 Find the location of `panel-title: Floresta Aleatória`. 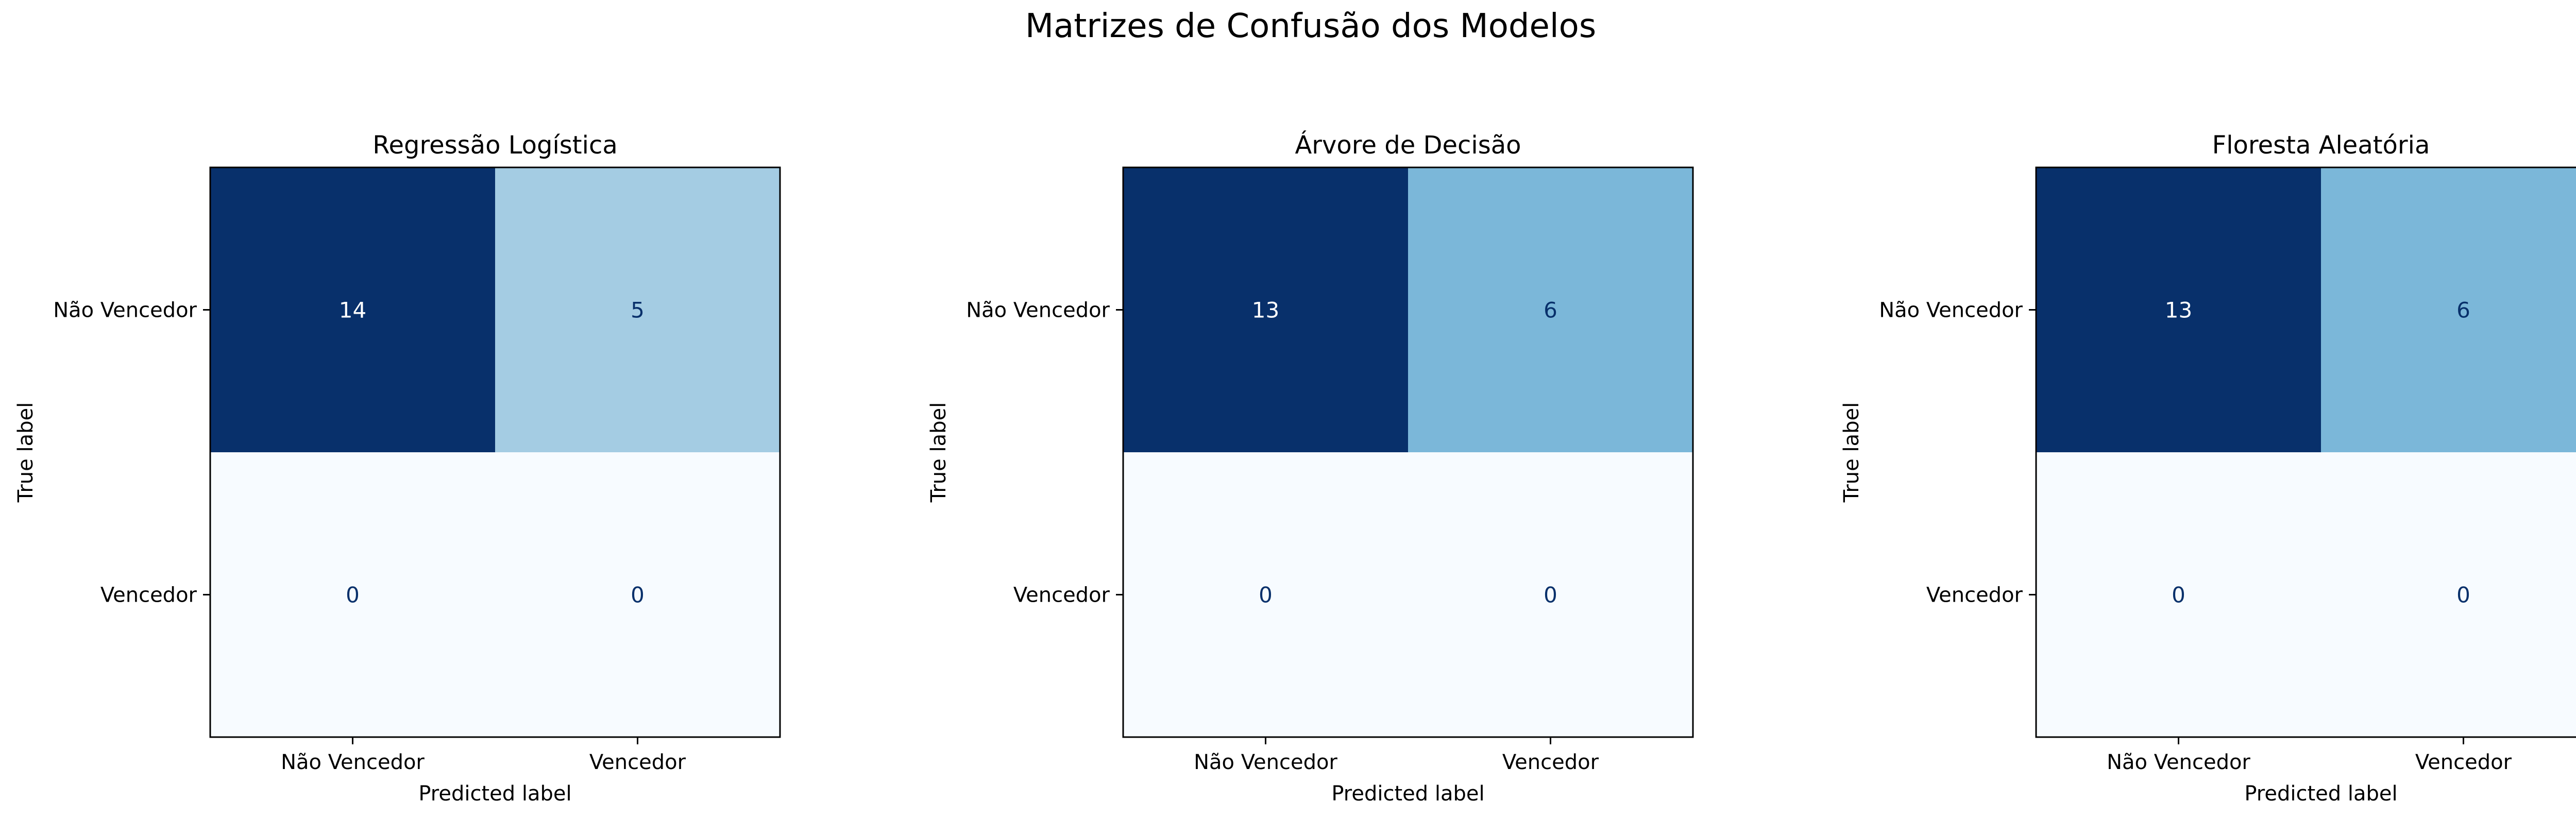

panel-title: Floresta Aleatória is located at coordinates (2321, 145).